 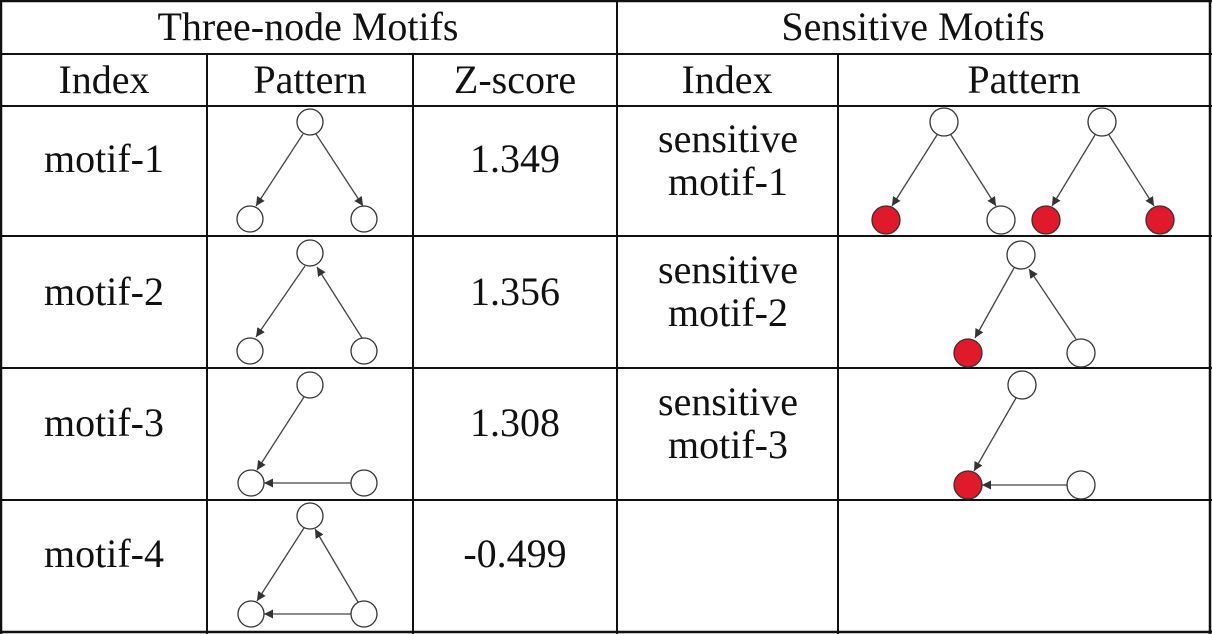 What do you see at coordinates (104, 158) in the screenshot?
I see `motif-index: motif-1` at bounding box center [104, 158].